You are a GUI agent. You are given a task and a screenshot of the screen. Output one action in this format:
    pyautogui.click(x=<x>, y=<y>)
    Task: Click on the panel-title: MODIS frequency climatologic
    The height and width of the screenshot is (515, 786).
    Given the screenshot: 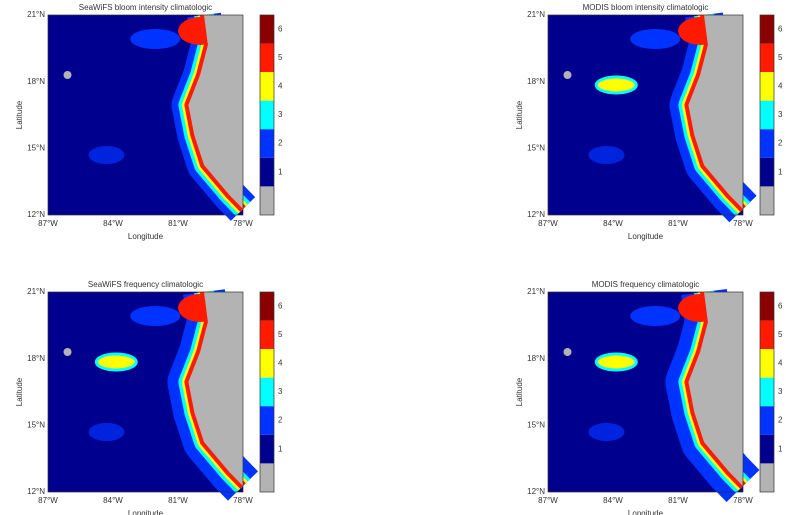 What is the action you would take?
    pyautogui.click(x=646, y=284)
    